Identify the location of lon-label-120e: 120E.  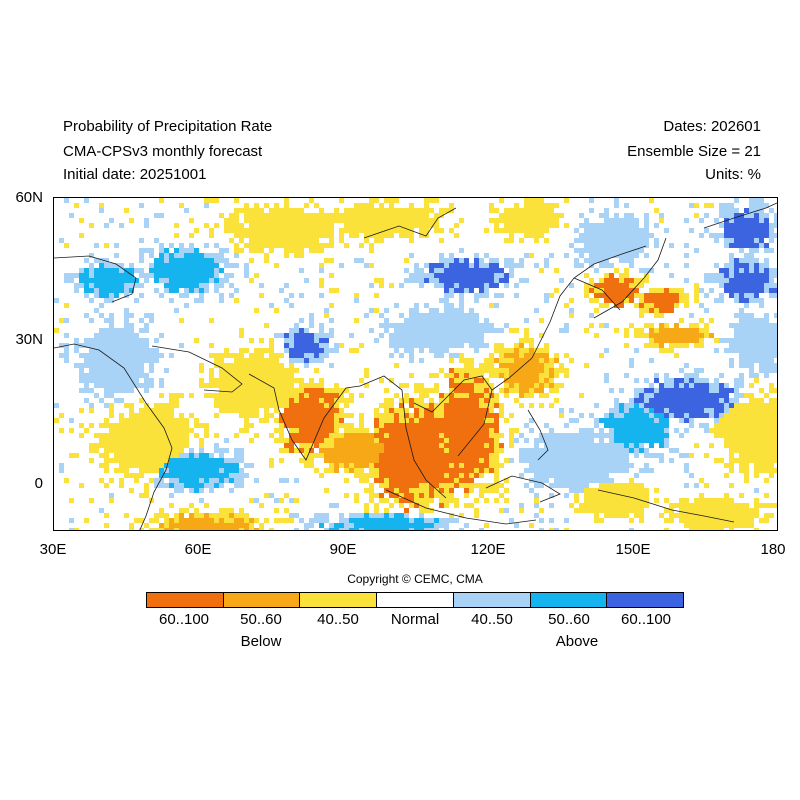
(488, 549).